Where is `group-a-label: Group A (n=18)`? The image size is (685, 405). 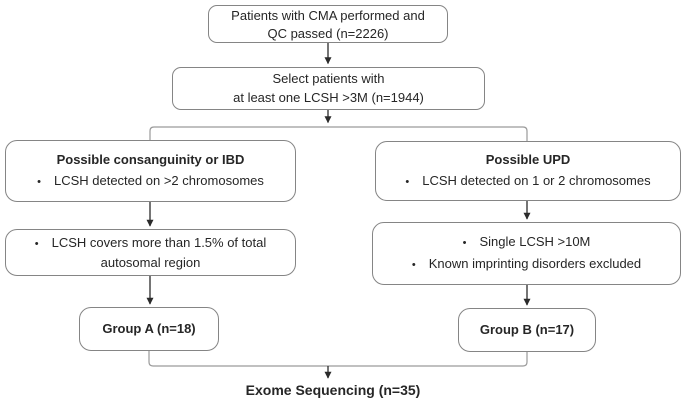 group-a-label: Group A (n=18) is located at coordinates (149, 328).